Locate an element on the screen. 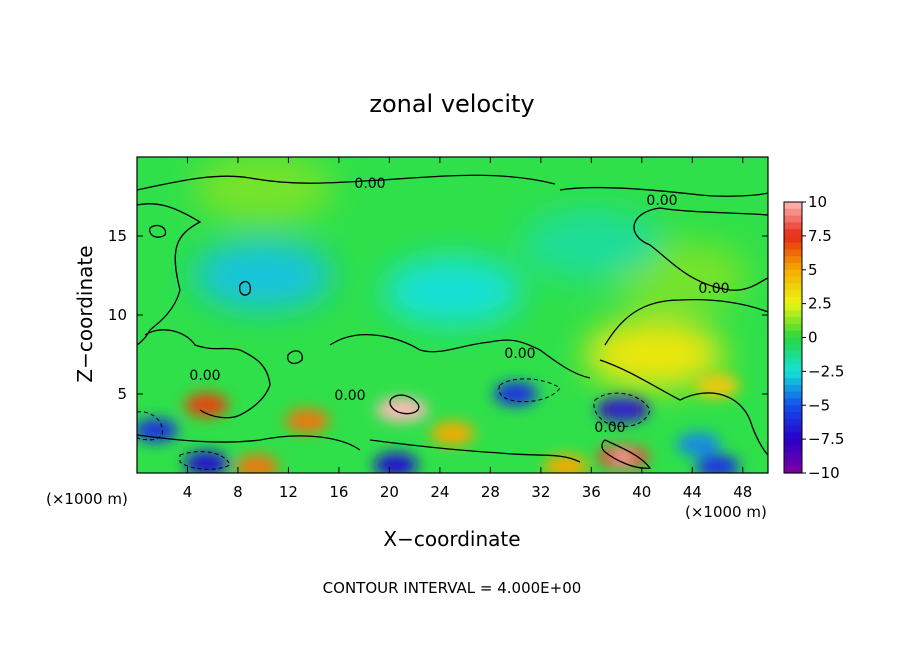 This screenshot has height=654, width=904. contour-warm-core is located at coordinates (404, 404).